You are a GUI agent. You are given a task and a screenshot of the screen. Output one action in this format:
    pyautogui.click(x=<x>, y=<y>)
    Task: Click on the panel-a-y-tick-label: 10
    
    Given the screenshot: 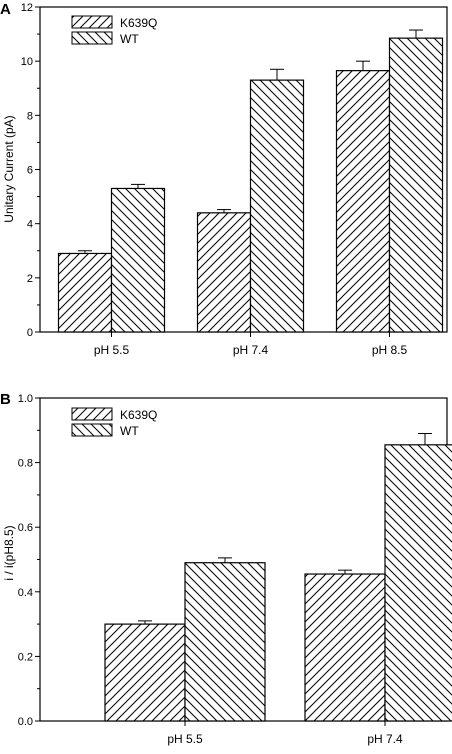 What is the action you would take?
    pyautogui.click(x=27, y=62)
    